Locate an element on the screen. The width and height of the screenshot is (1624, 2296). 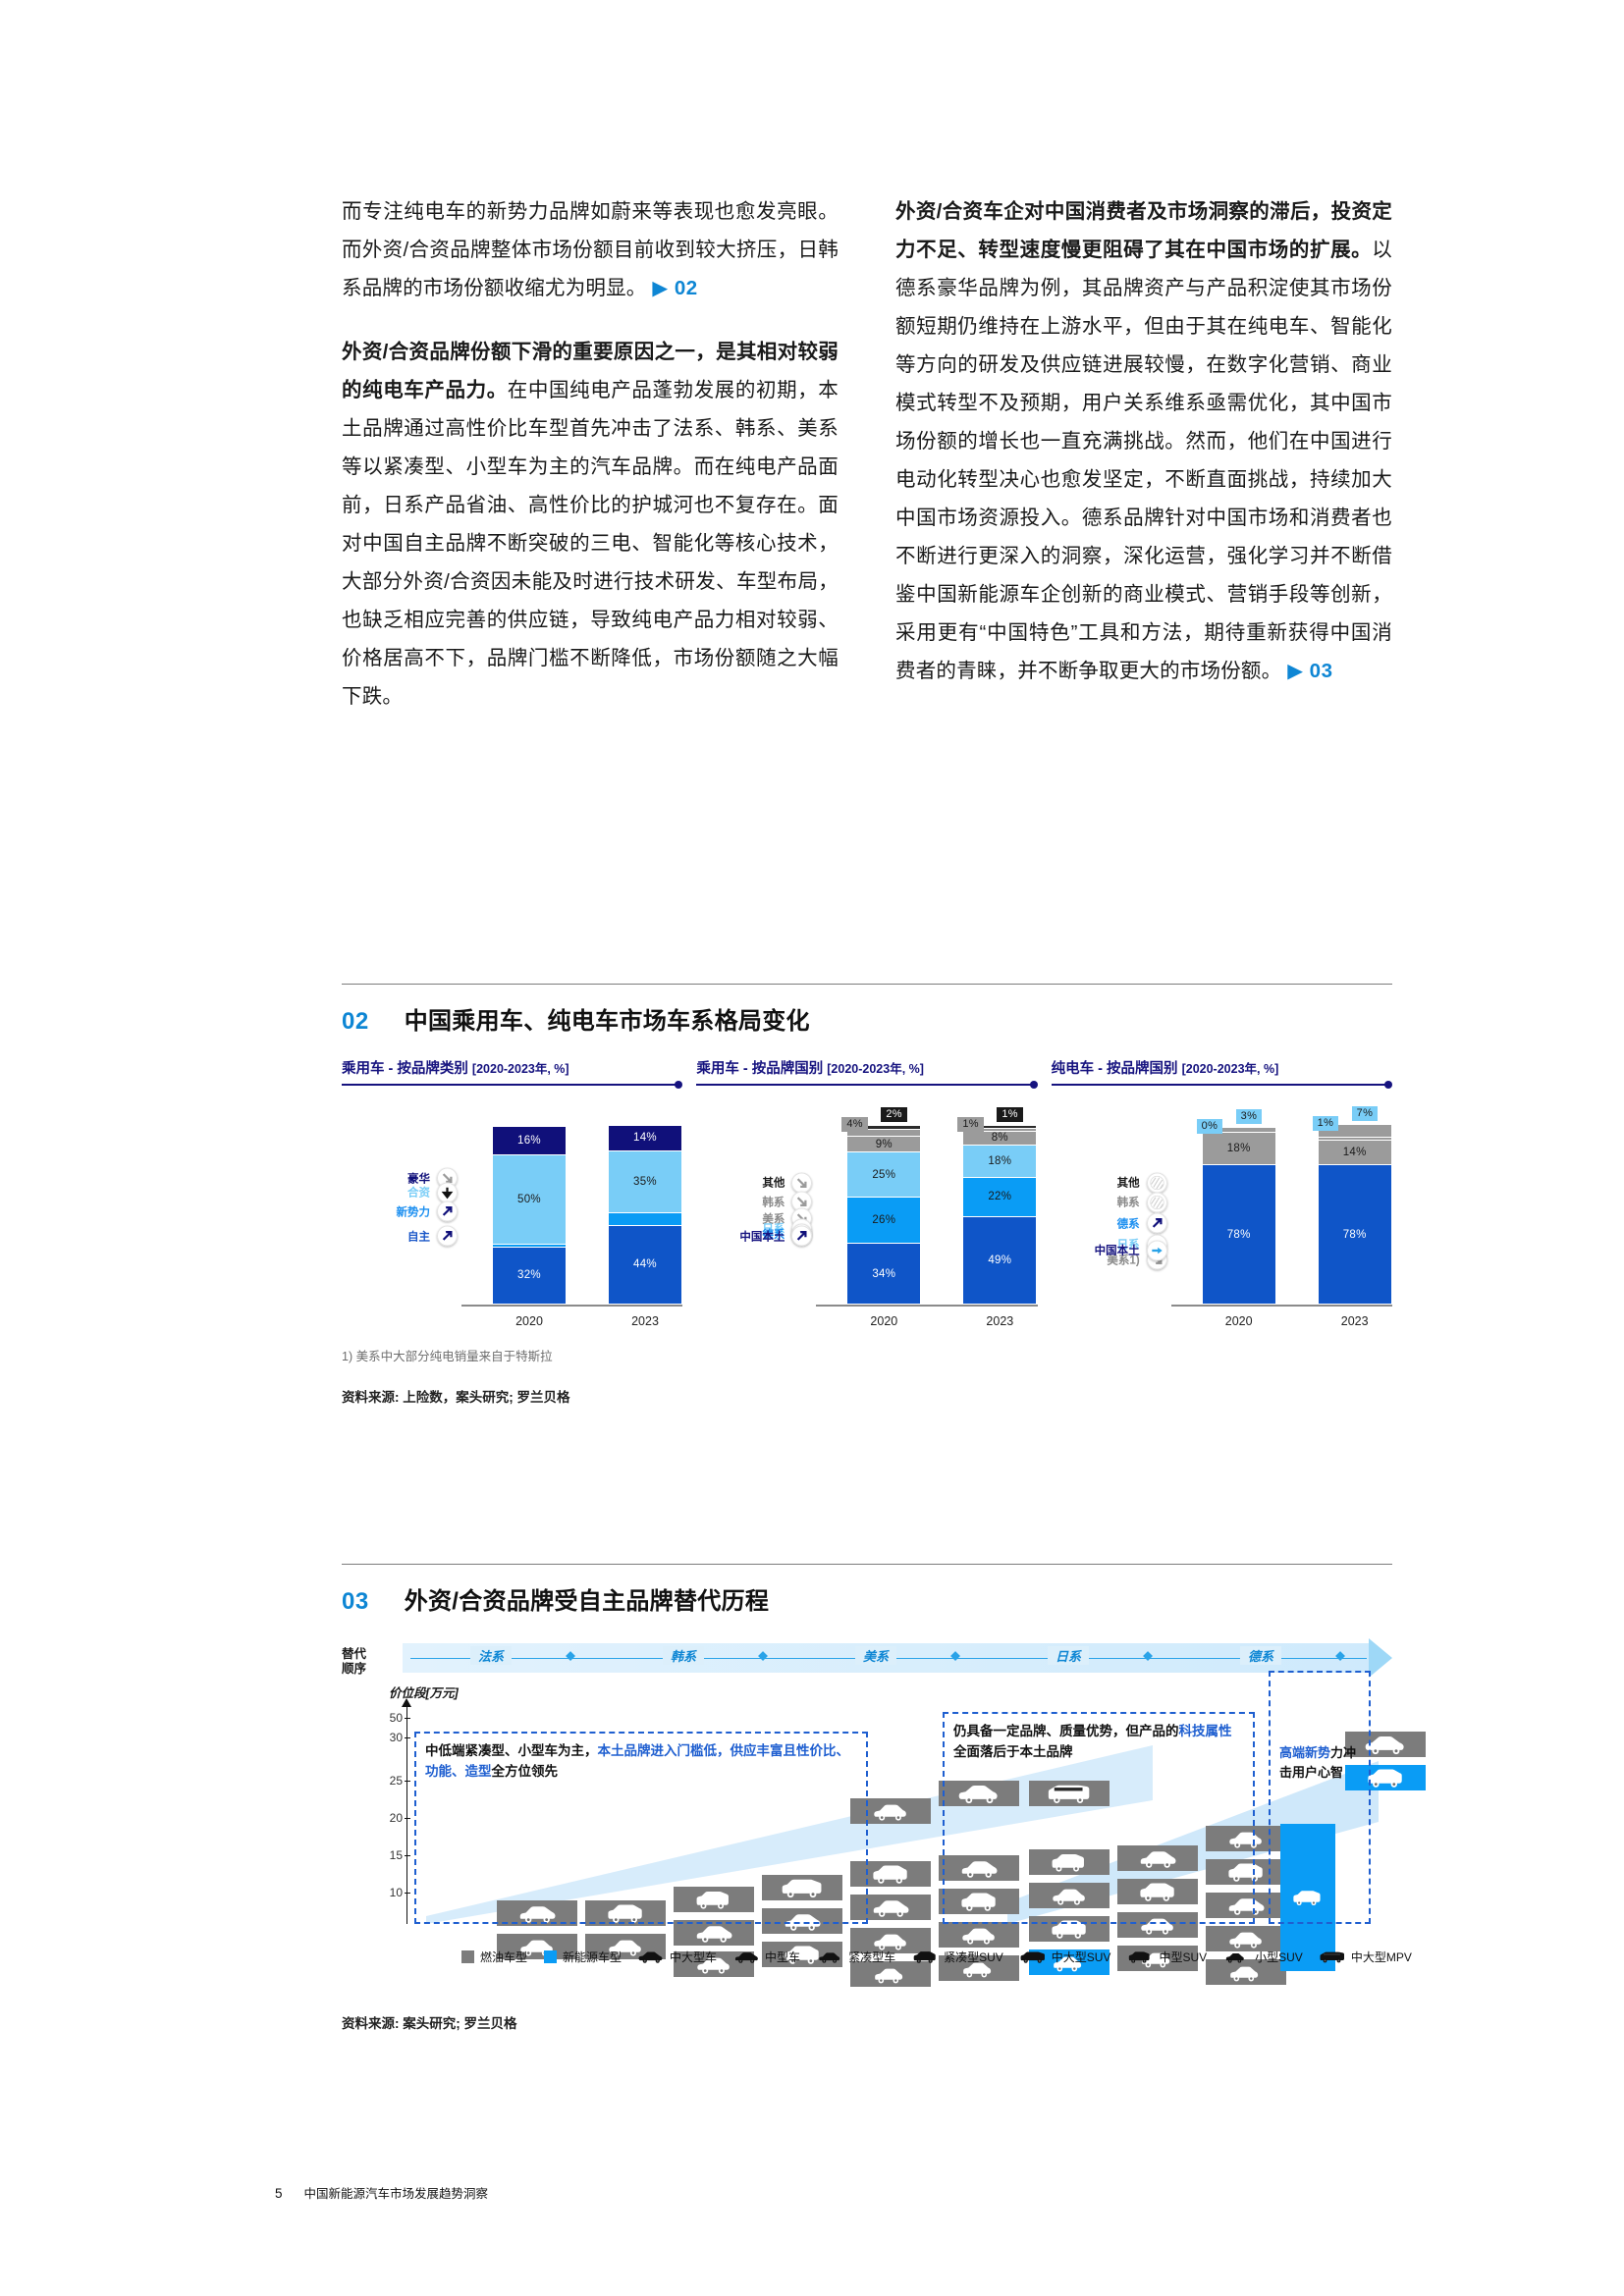
callout-其他: 3% is located at coordinates (1249, 1116).